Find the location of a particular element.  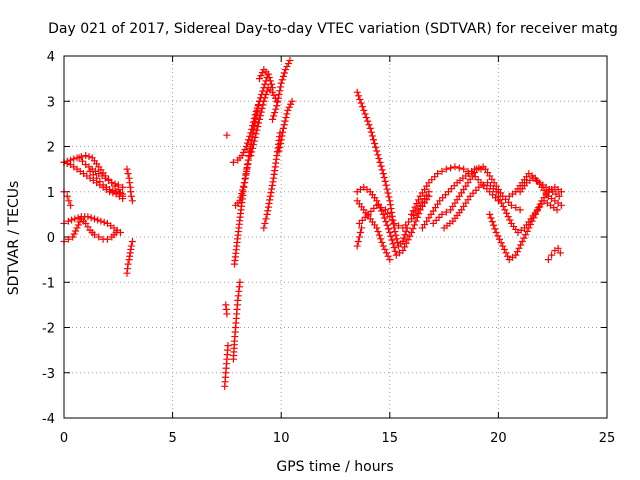

x-tick-label: 10 is located at coordinates (281, 438).